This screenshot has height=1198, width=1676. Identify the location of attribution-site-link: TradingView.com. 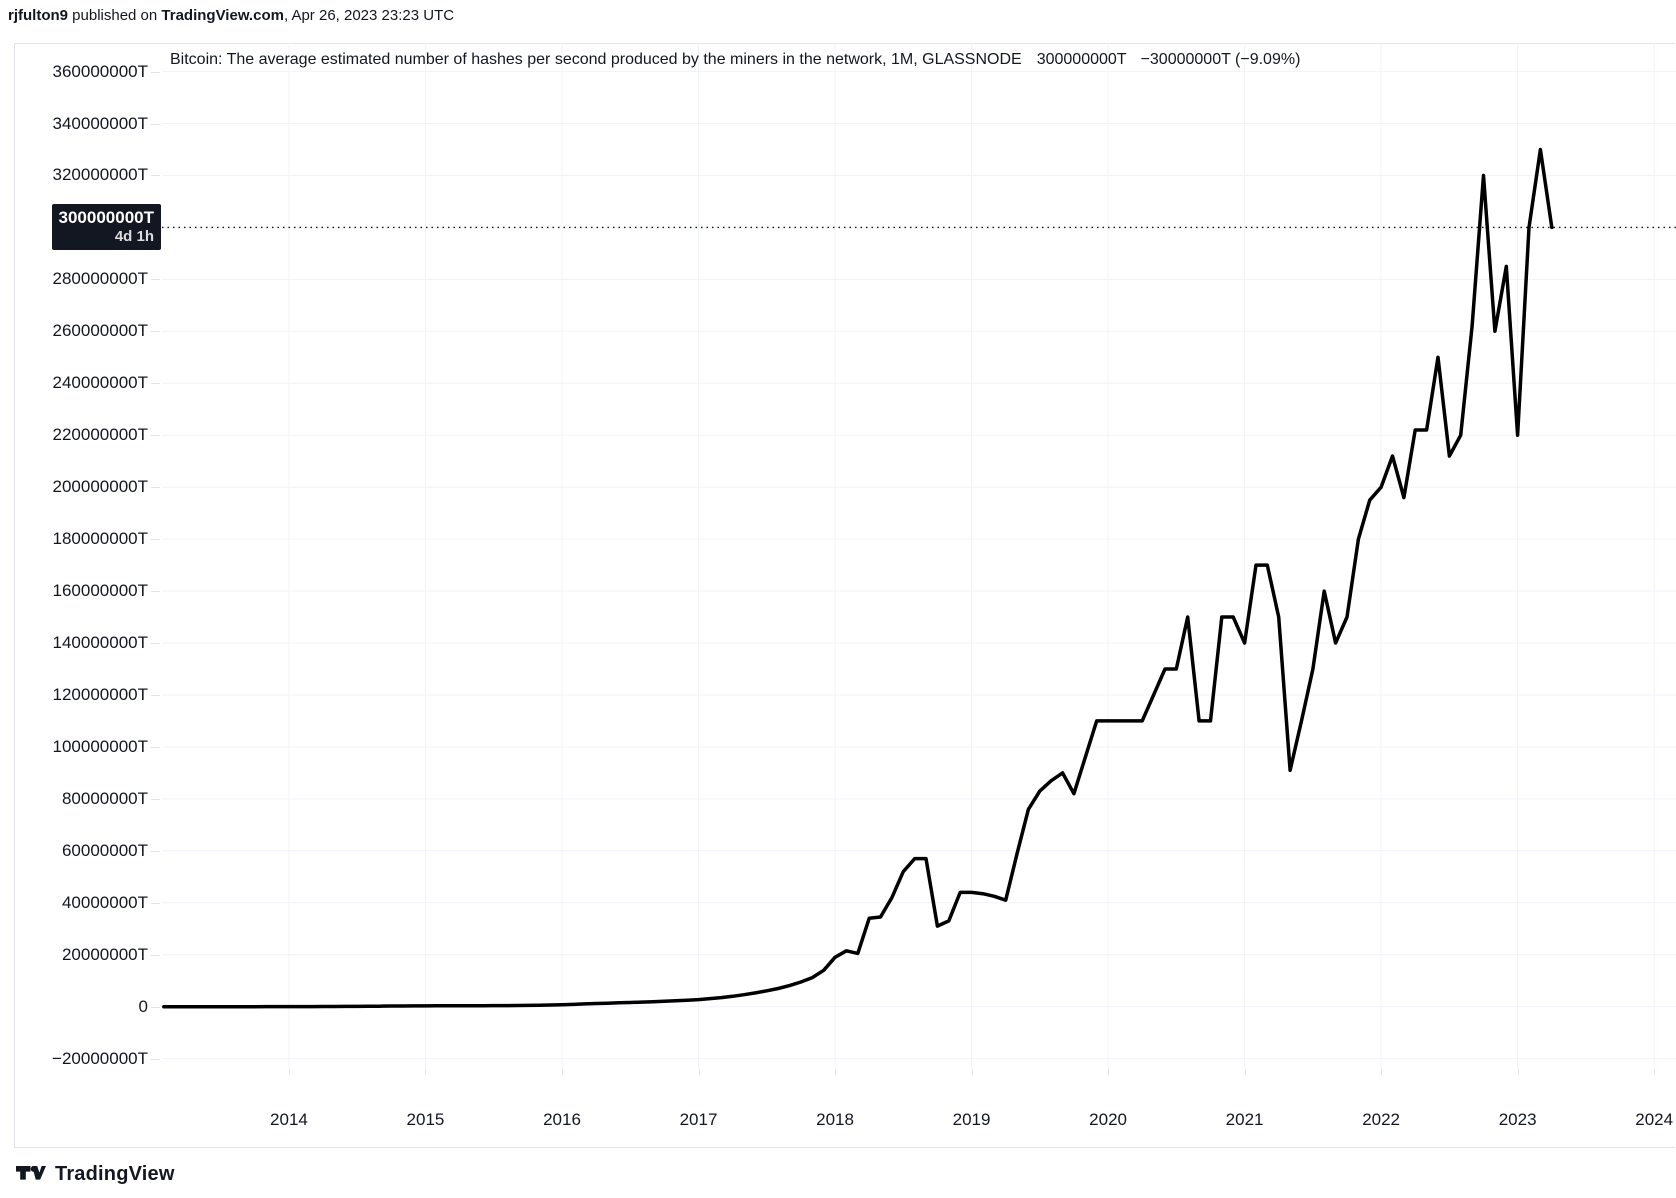
(222, 15).